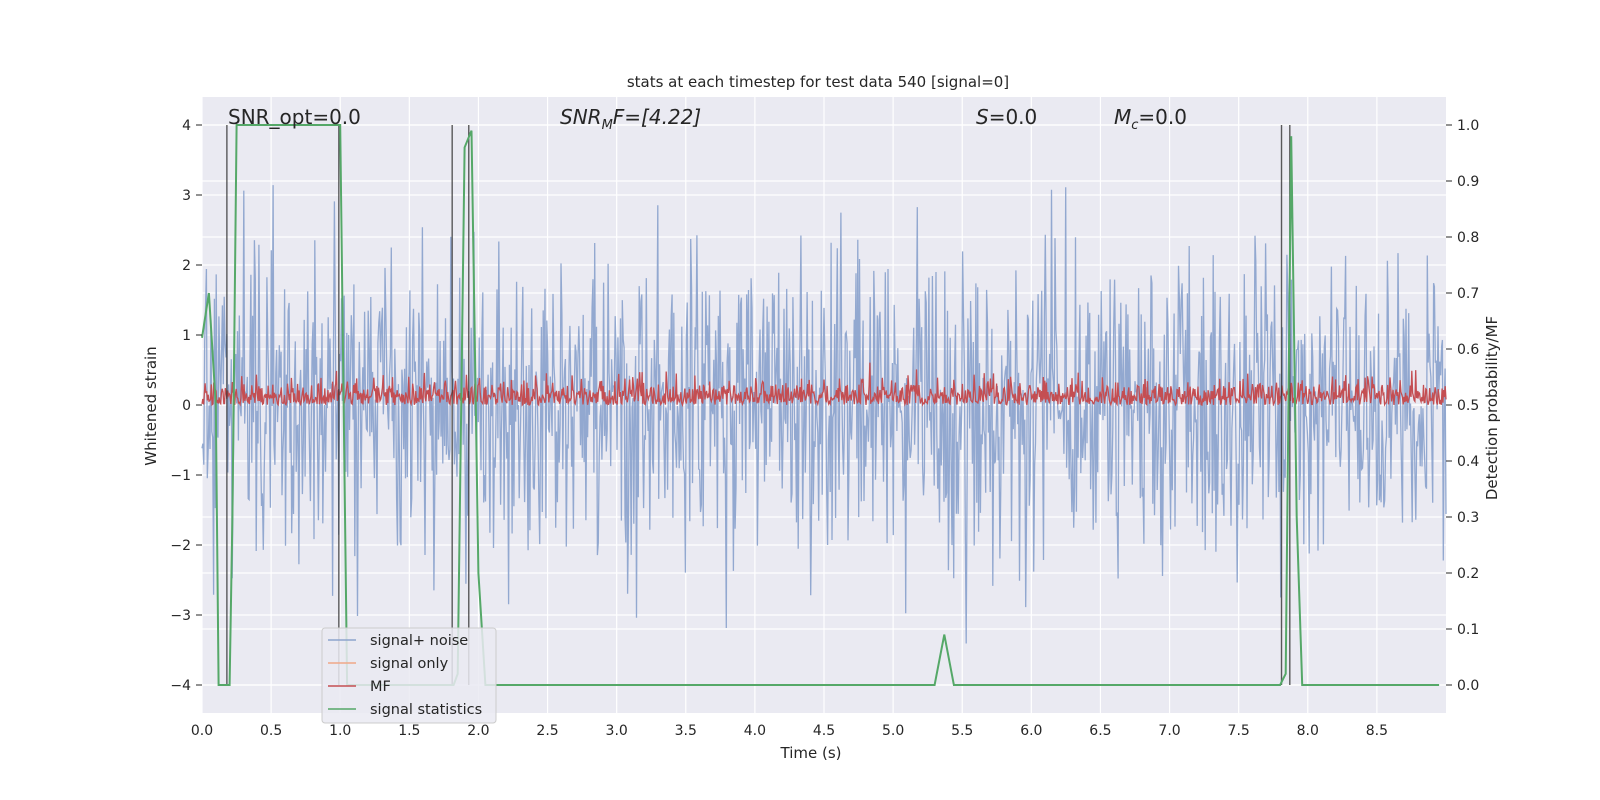 This screenshot has width=1600, height=800. Describe the element at coordinates (1468, 630) in the screenshot. I see `y2-tick-label: 0.1` at that location.